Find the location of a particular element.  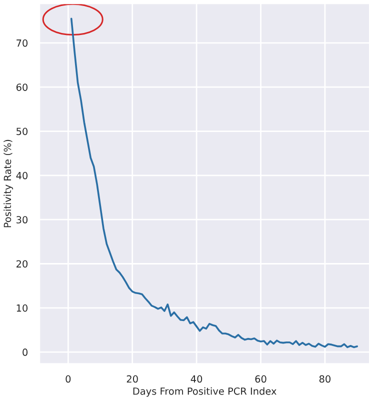

x-tick-label: 60 is located at coordinates (260, 379).